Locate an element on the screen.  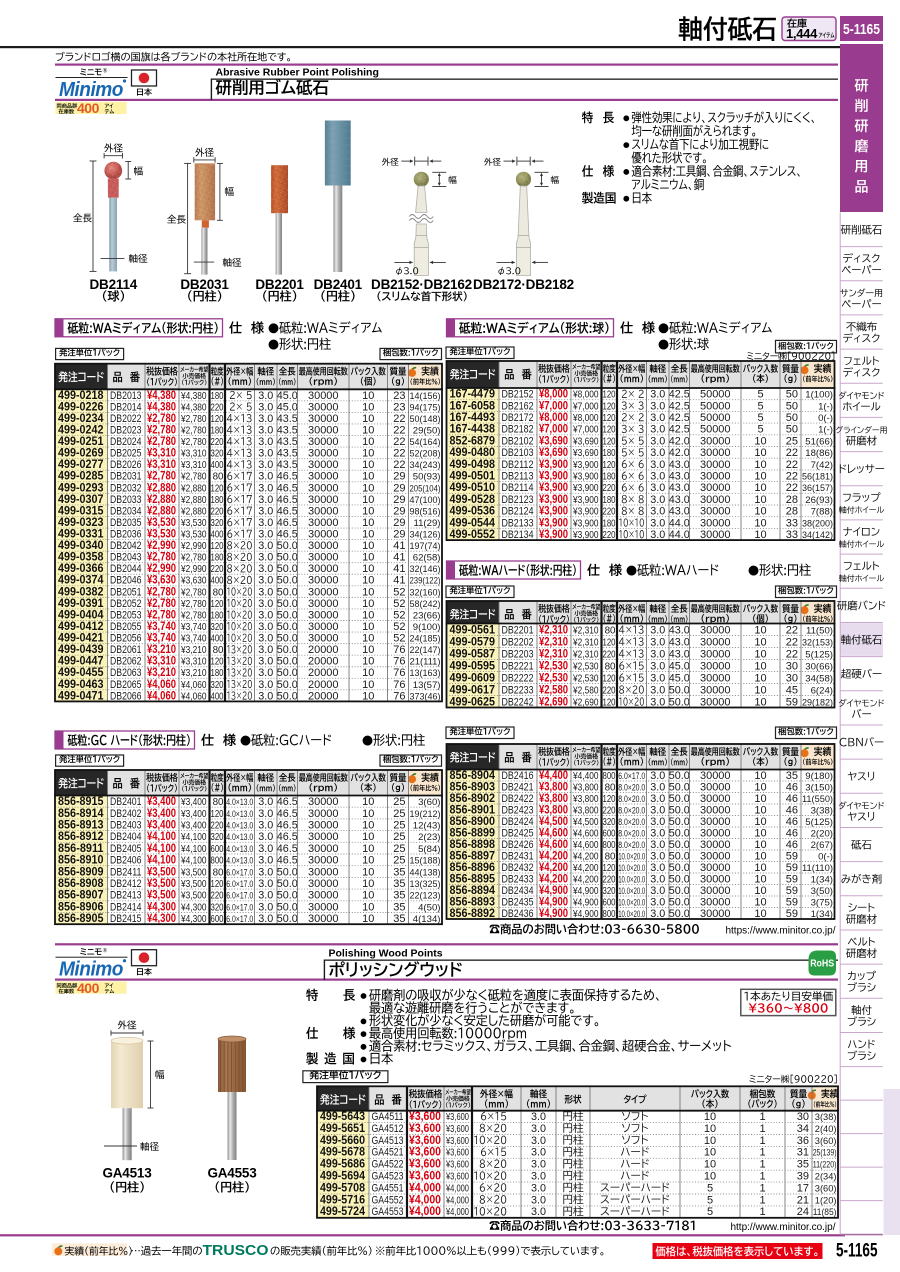
svg-text: Minimo is located at coordinates (91, 89).